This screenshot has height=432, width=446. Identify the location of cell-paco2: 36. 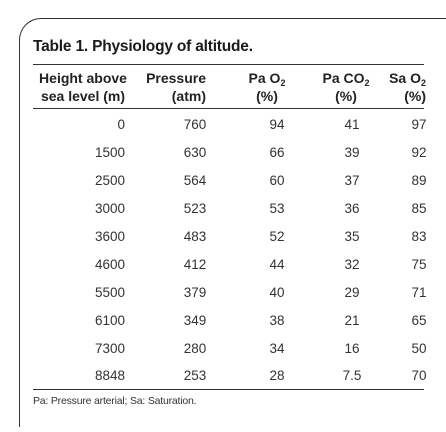
(352, 208).